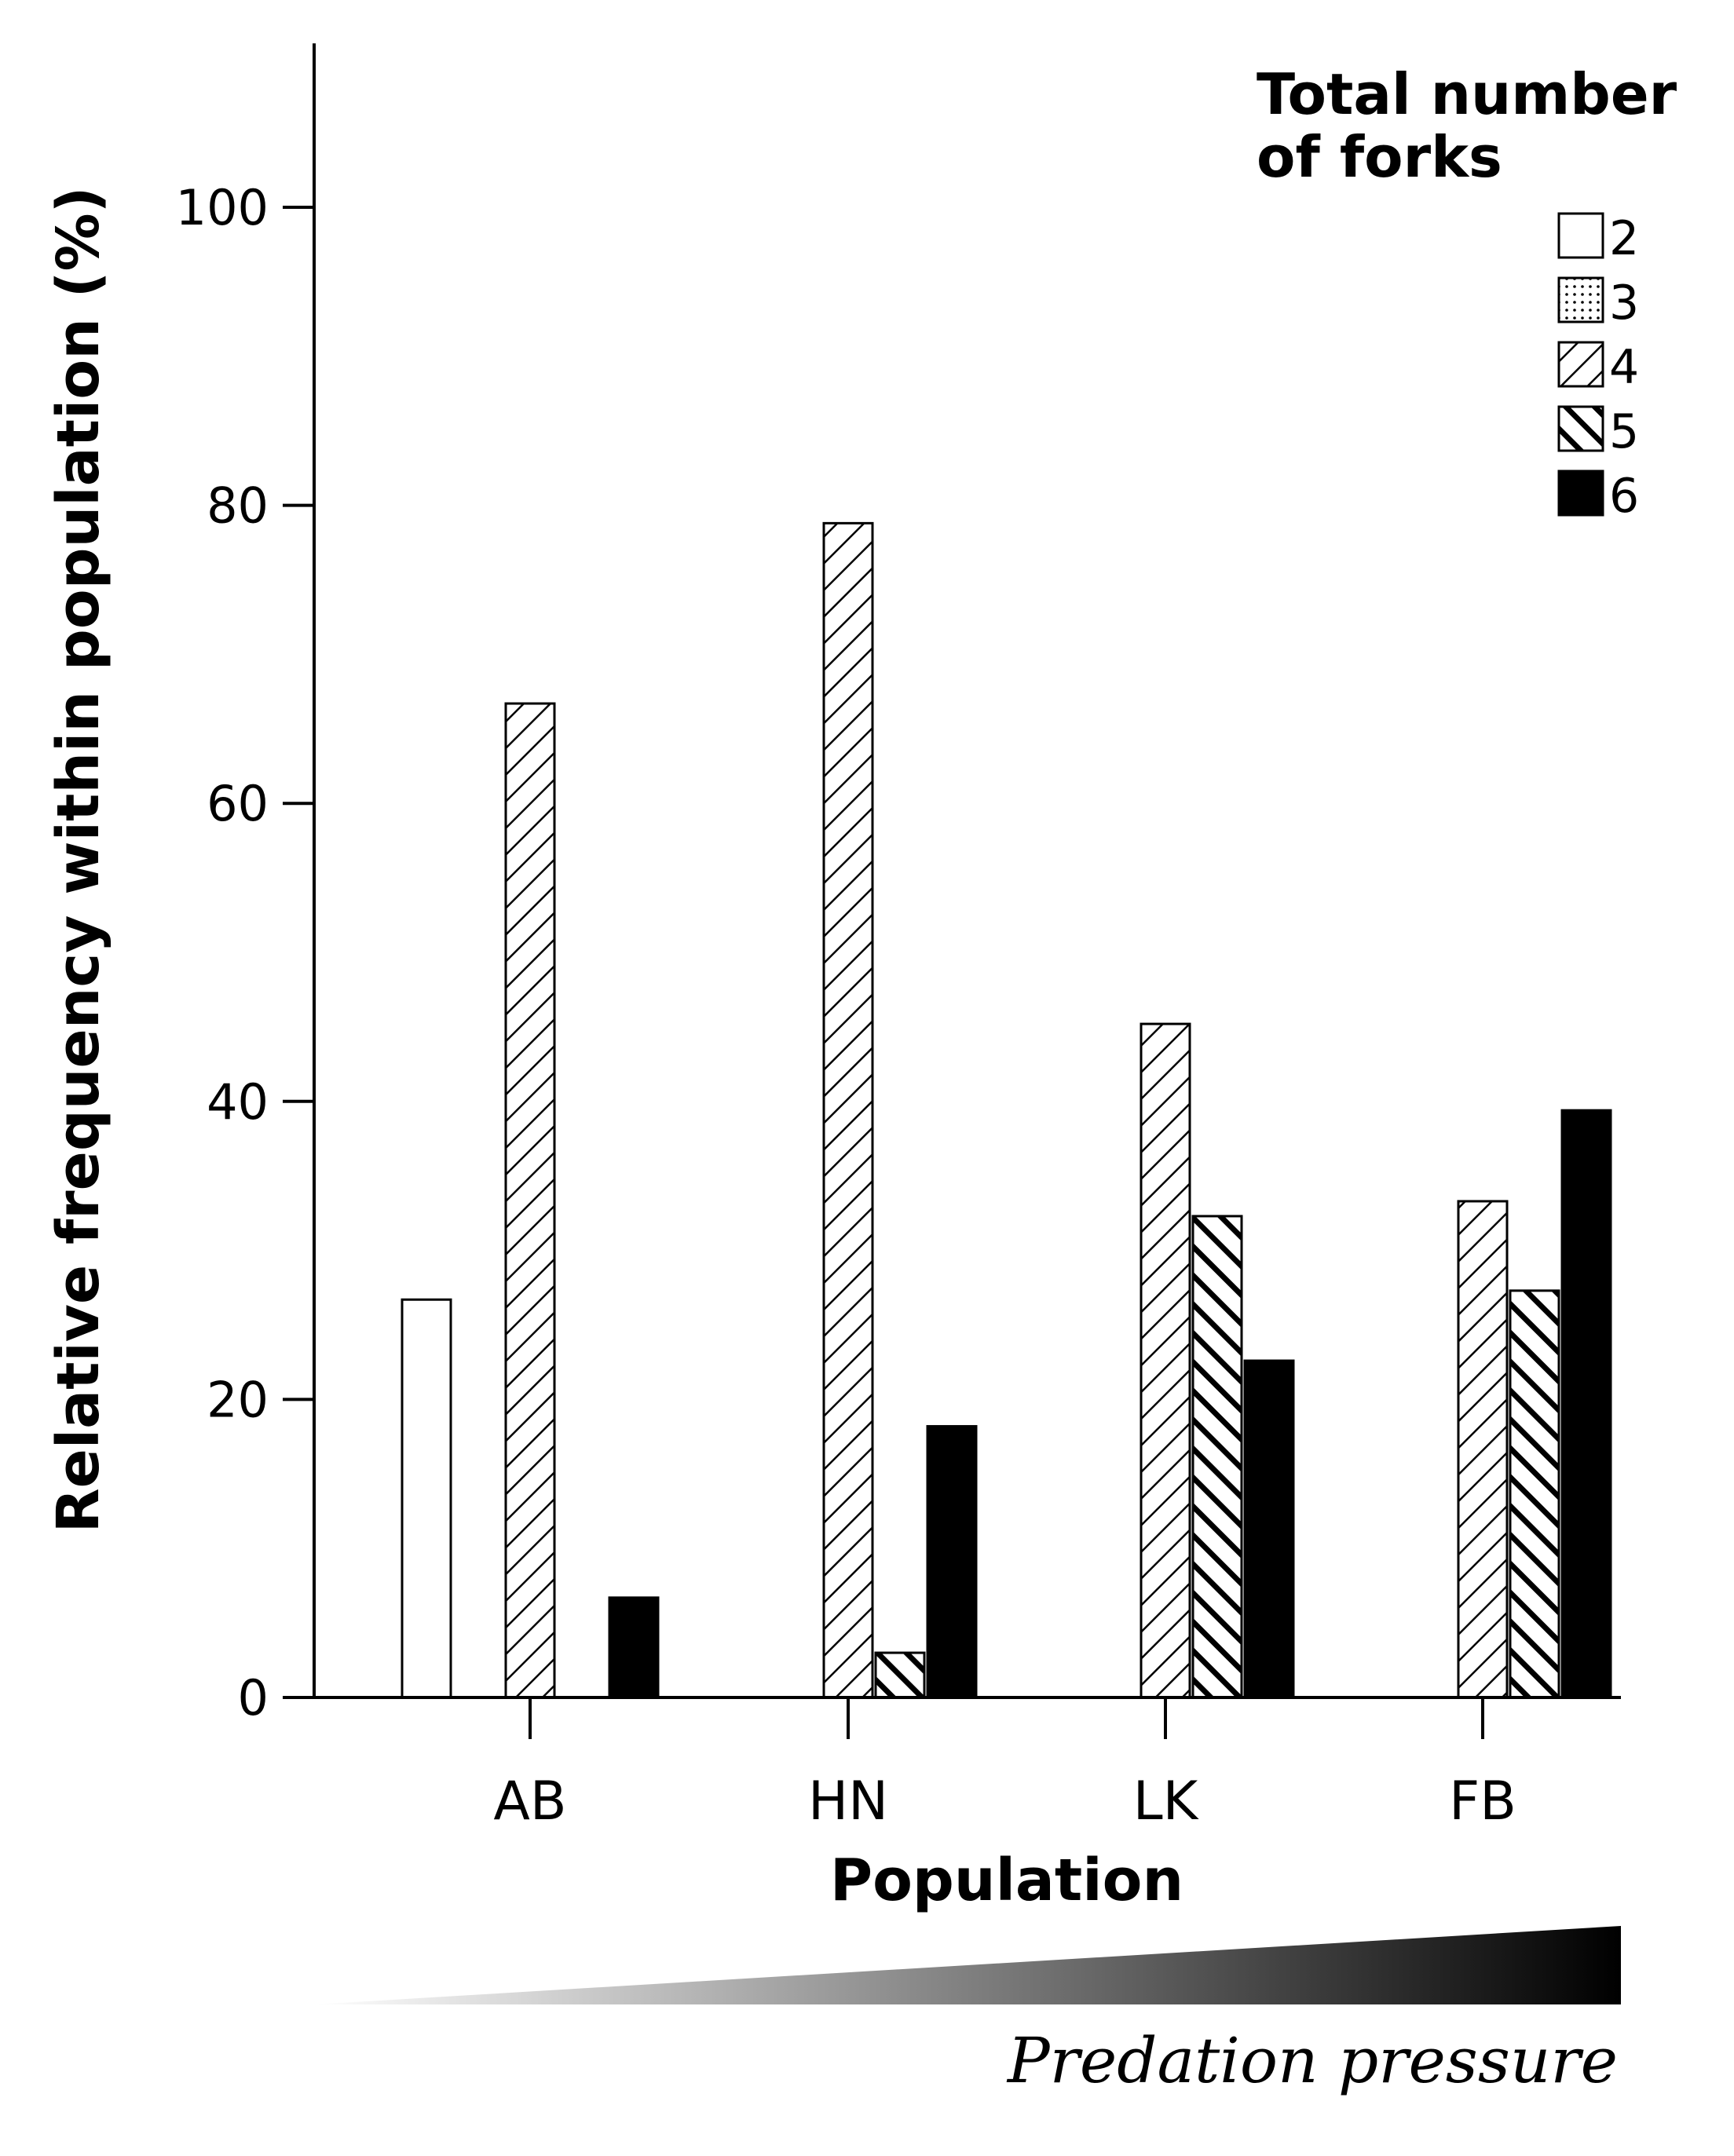  I want to click on y-tick-label-20: 20, so click(238, 1400).